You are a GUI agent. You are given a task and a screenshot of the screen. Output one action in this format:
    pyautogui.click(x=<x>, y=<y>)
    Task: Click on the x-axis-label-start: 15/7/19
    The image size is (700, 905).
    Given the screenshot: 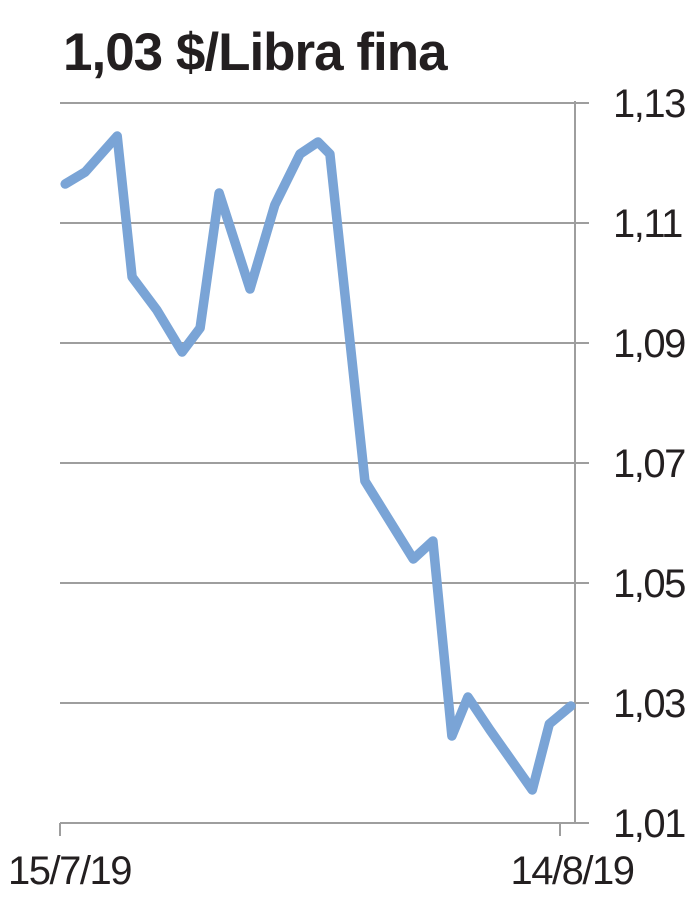 What is the action you would take?
    pyautogui.click(x=69, y=871)
    